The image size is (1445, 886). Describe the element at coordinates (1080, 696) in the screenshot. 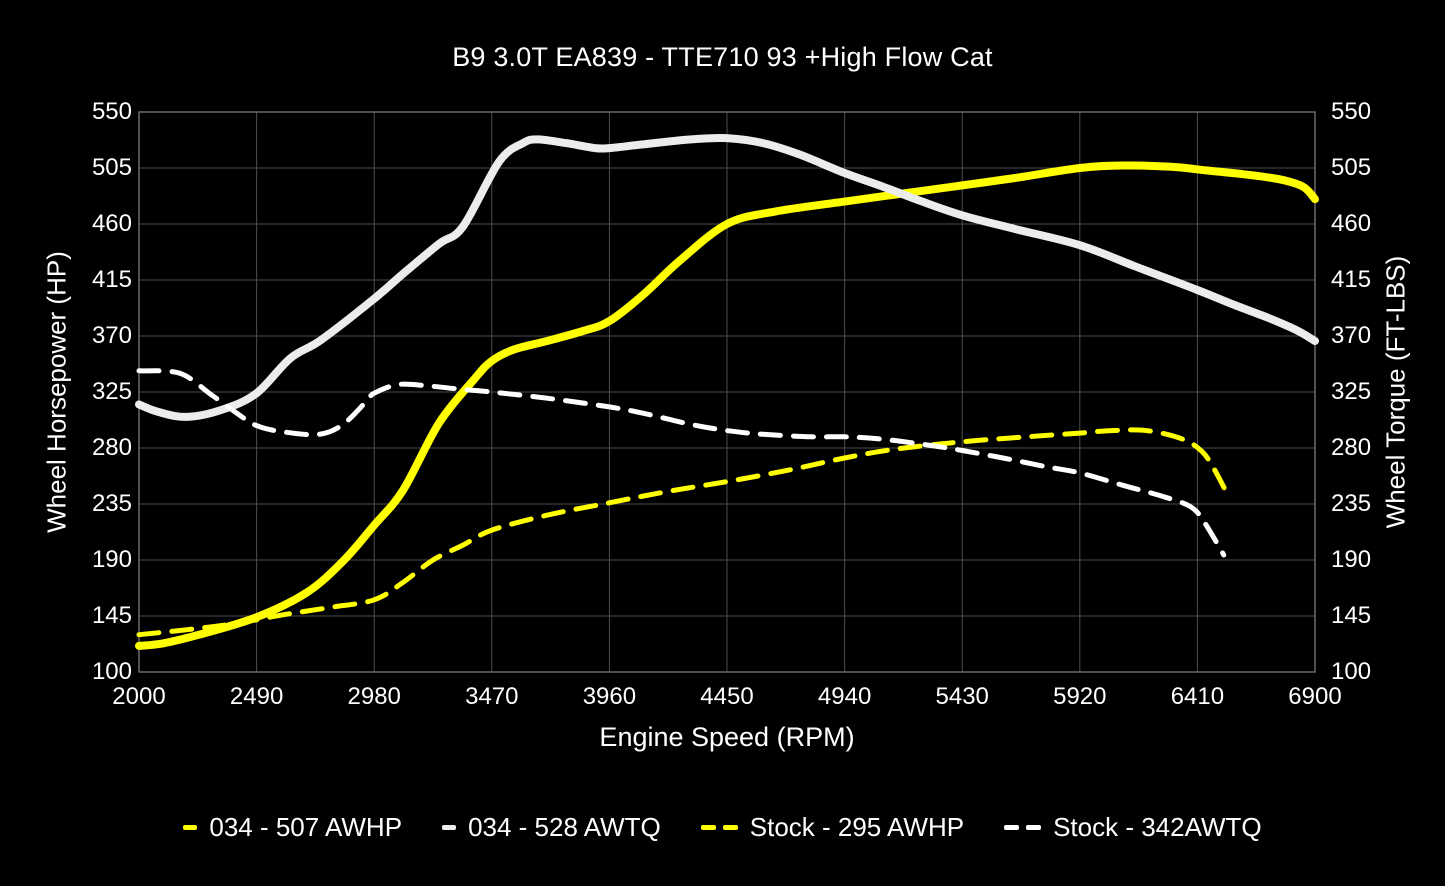

I see `x-tick-label: 5920` at that location.